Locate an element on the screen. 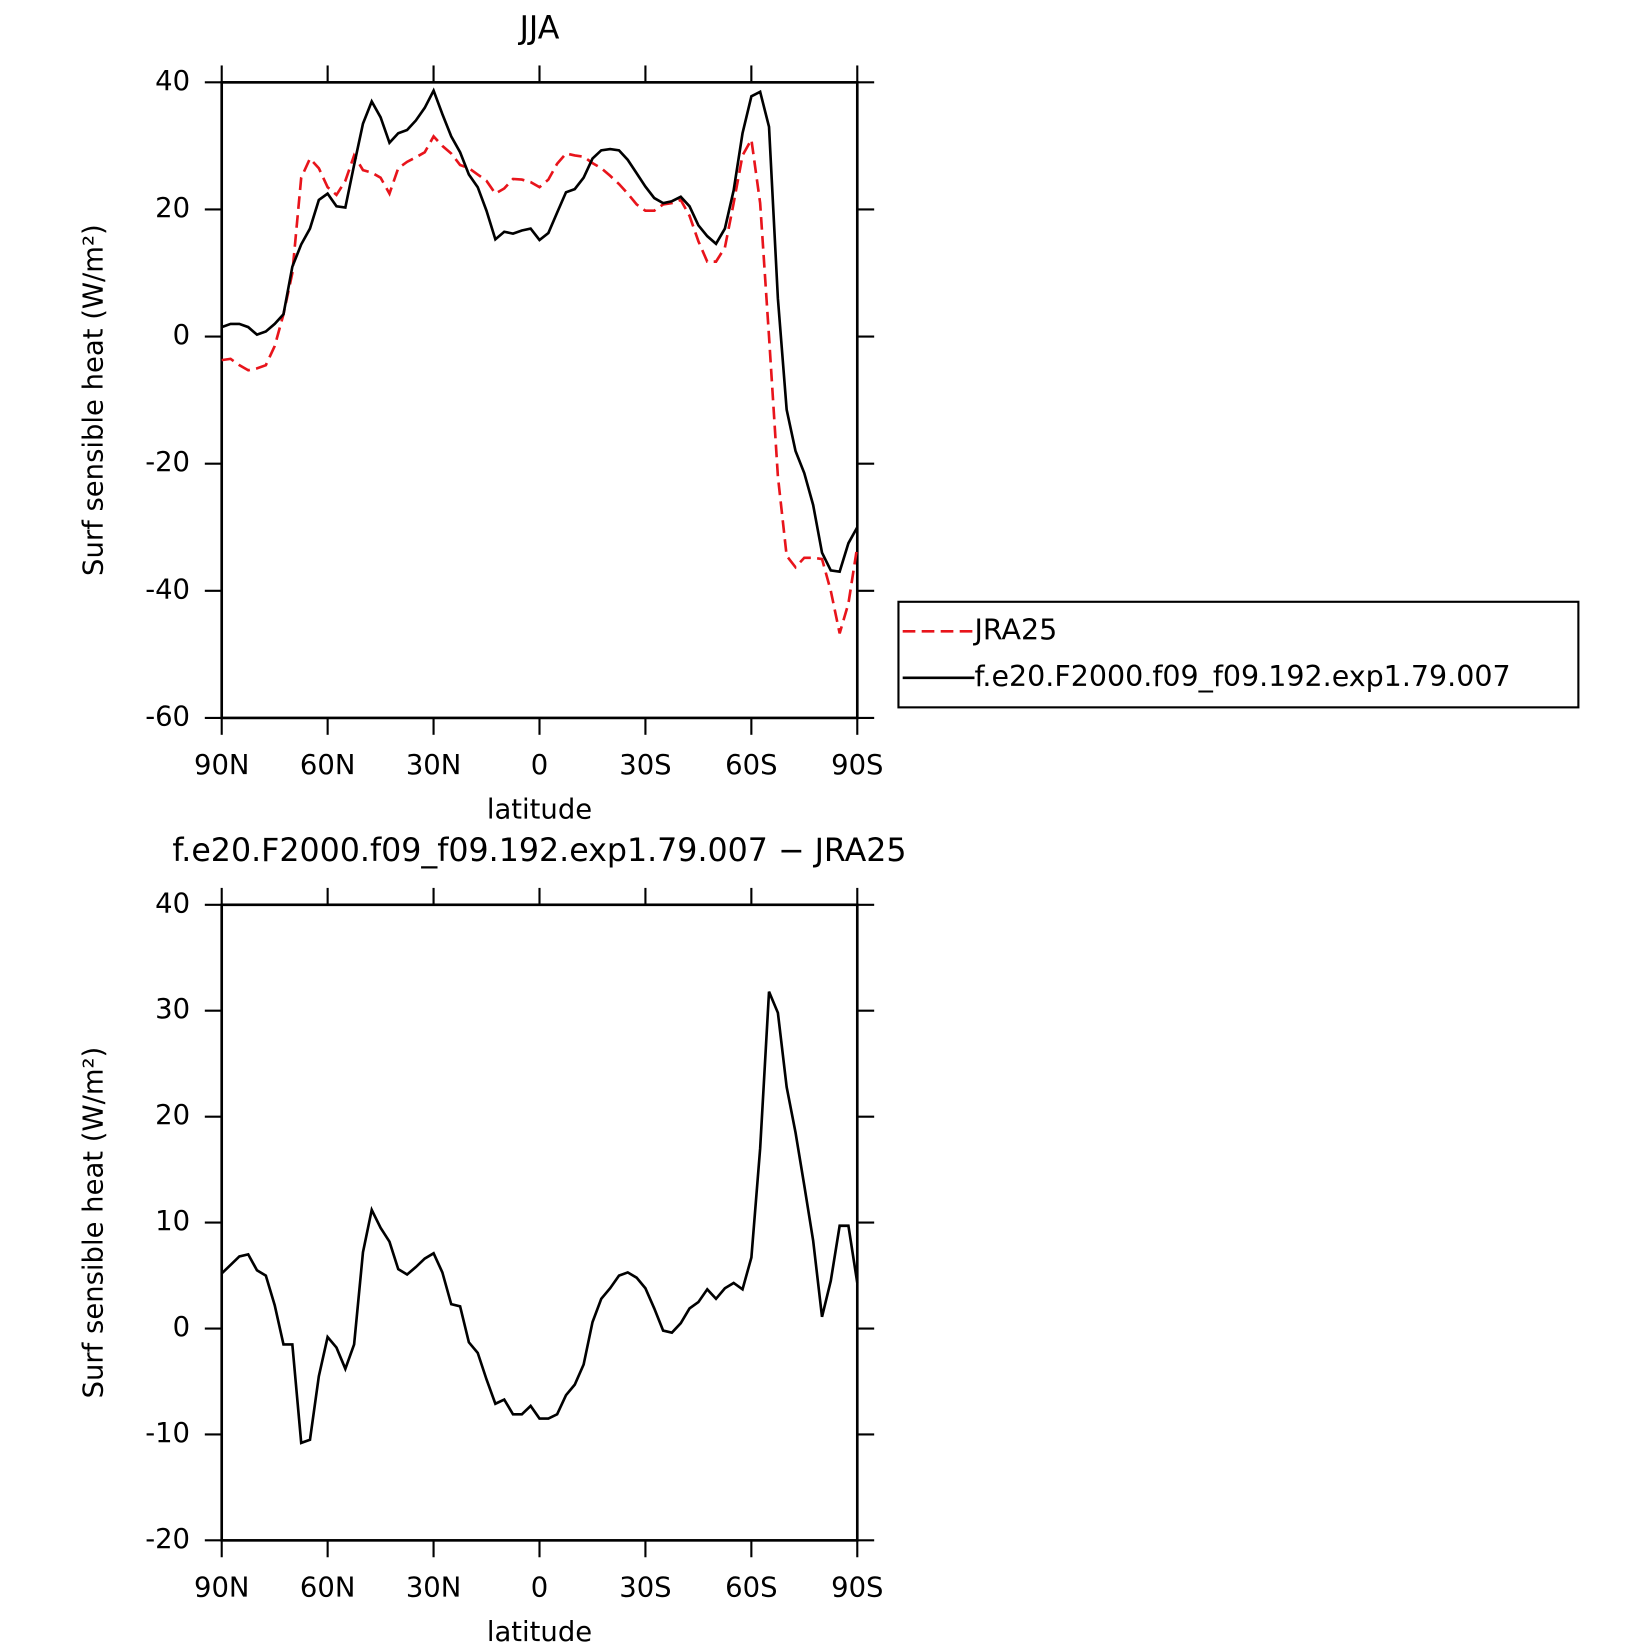 The width and height of the screenshot is (1647, 1647). y-tick-label: -40 is located at coordinates (167, 589).